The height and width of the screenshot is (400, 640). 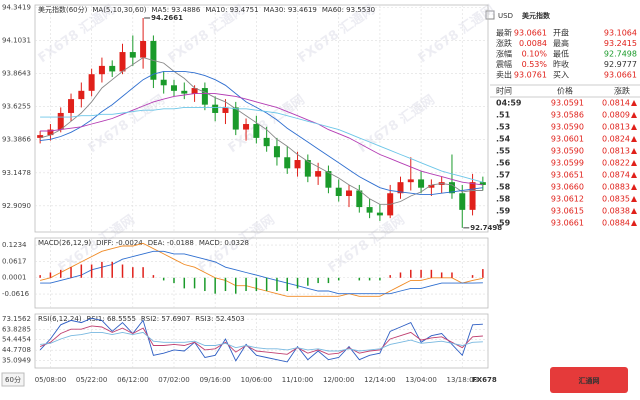 What do you see at coordinates (16, 361) in the screenshot?
I see `y-tick-label: 35.0949` at bounding box center [16, 361].